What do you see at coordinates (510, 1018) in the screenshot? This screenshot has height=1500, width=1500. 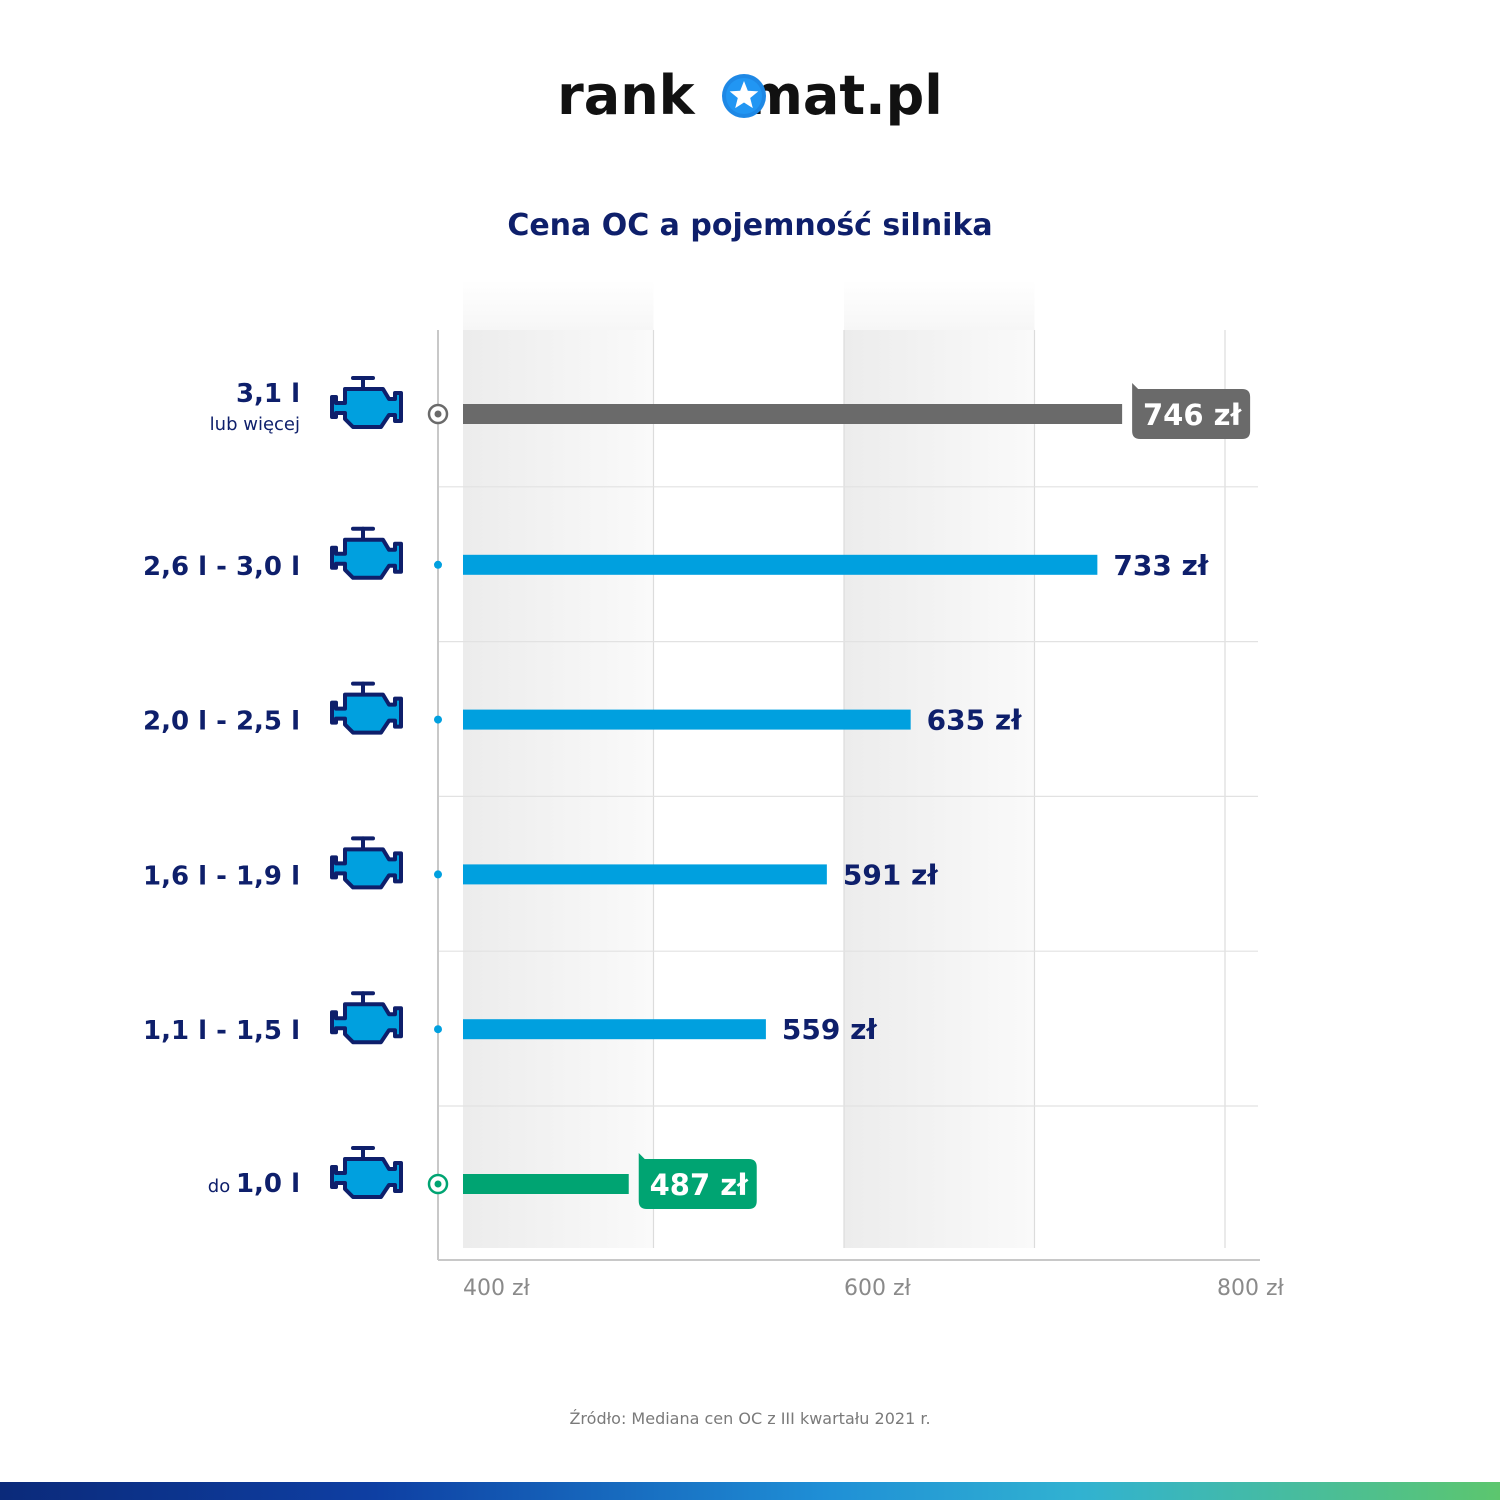 I see `chart-row: 1,1 l - 1,5 l 559 zł` at bounding box center [510, 1018].